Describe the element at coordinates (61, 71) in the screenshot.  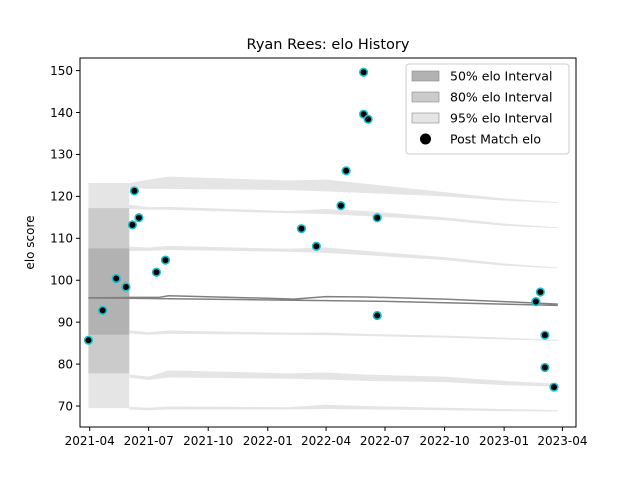
I see `y-tick-label-8: 150` at that location.